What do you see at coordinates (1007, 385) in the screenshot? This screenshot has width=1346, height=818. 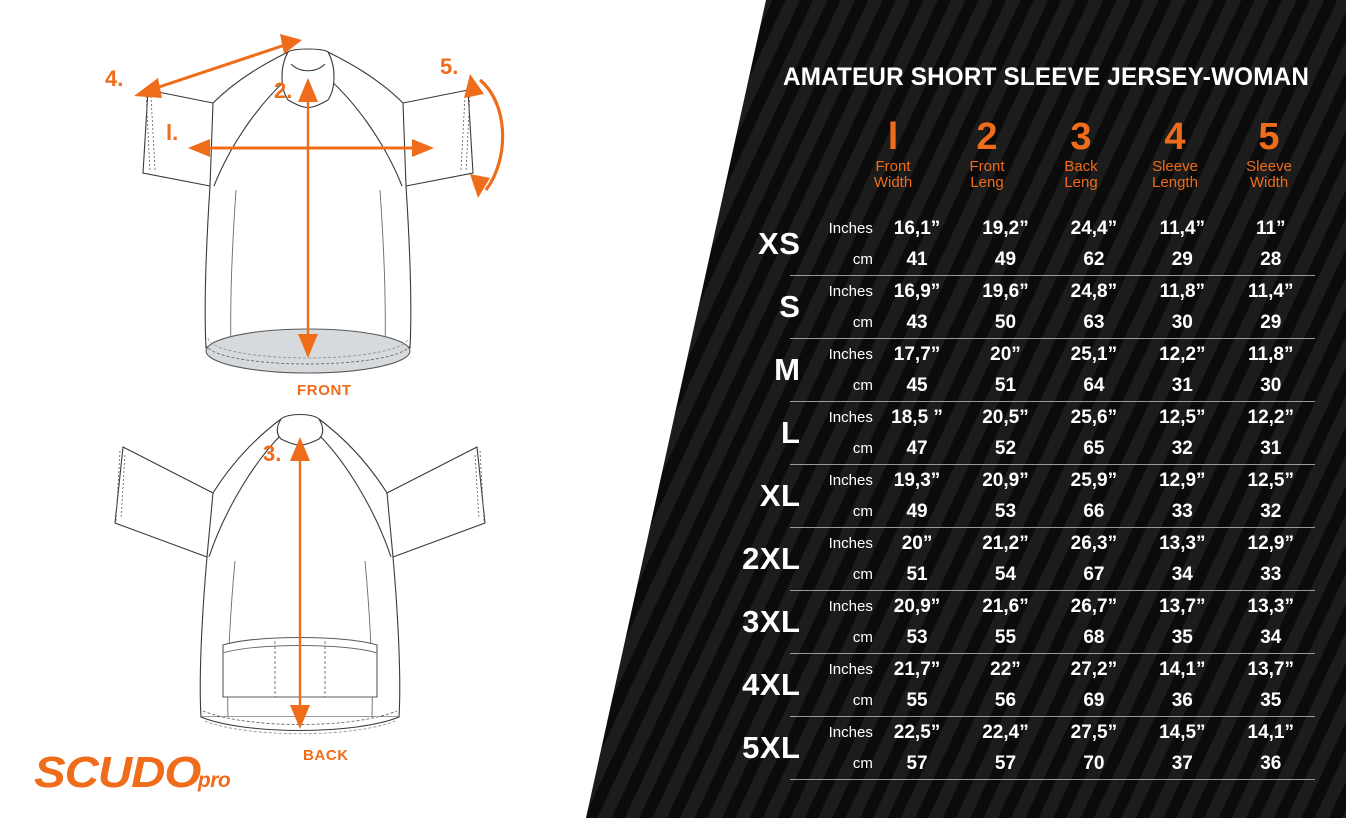 I see `table-row: cm 45 51 64 31 30` at bounding box center [1007, 385].